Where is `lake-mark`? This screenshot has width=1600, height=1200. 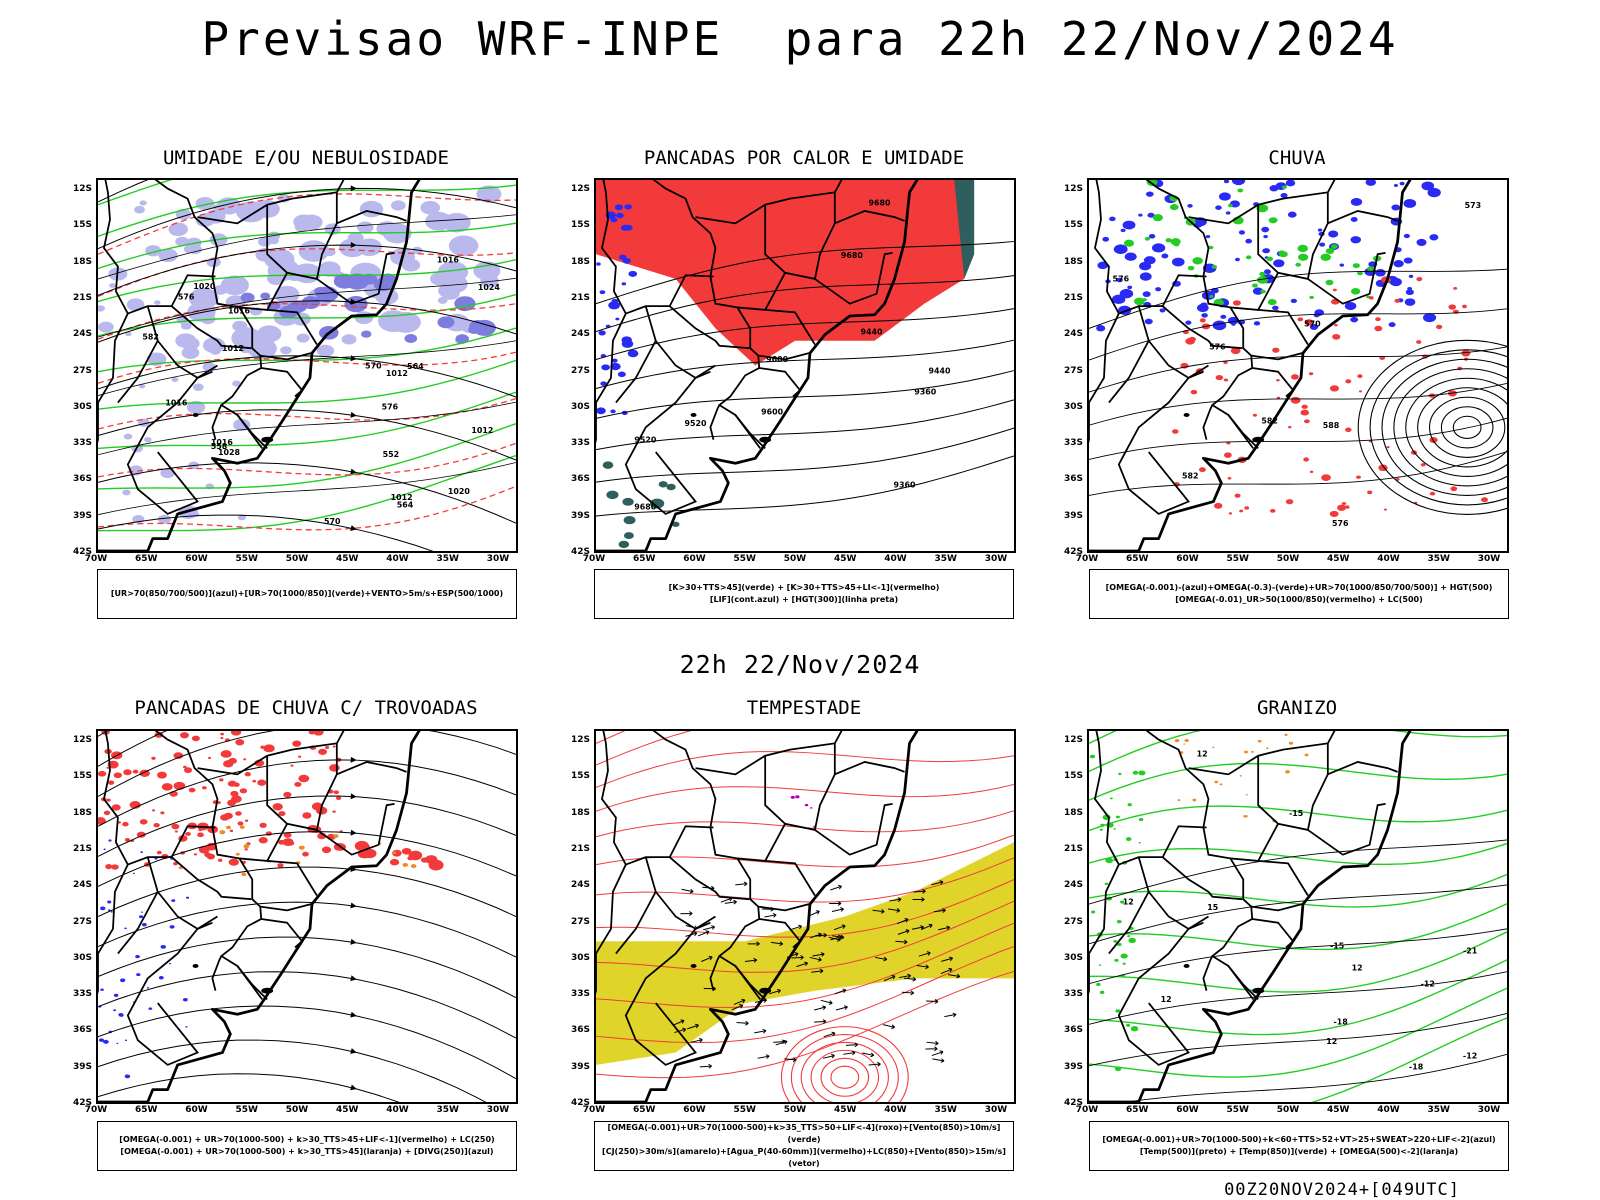
lake-mark is located at coordinates (693, 965).